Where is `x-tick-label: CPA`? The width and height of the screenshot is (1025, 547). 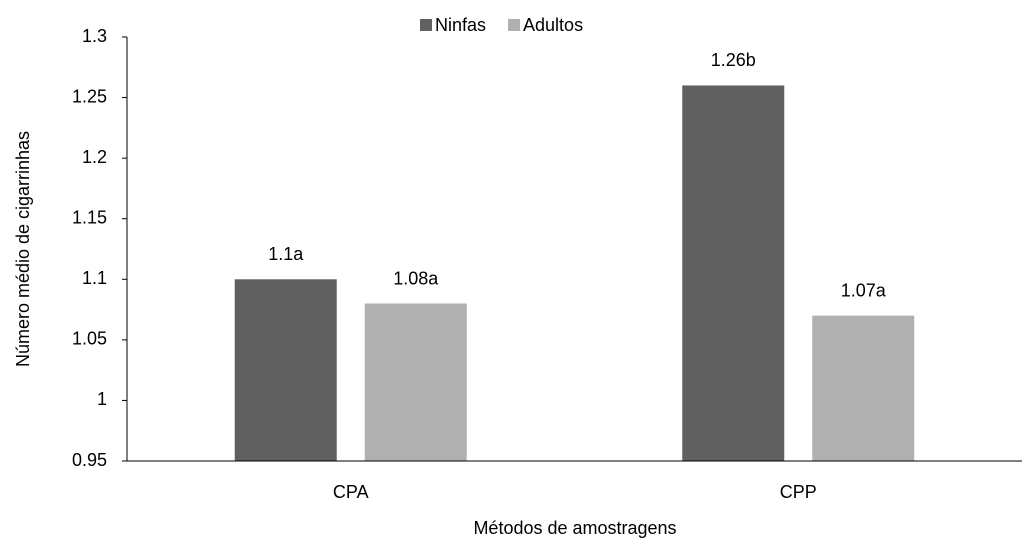 x-tick-label: CPA is located at coordinates (351, 492).